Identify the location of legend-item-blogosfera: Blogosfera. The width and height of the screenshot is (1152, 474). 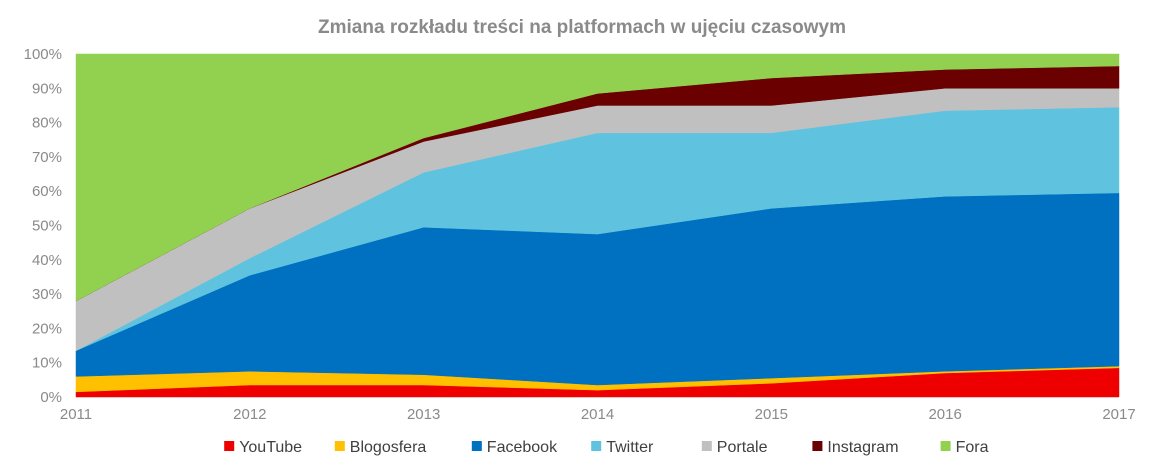
(380, 447).